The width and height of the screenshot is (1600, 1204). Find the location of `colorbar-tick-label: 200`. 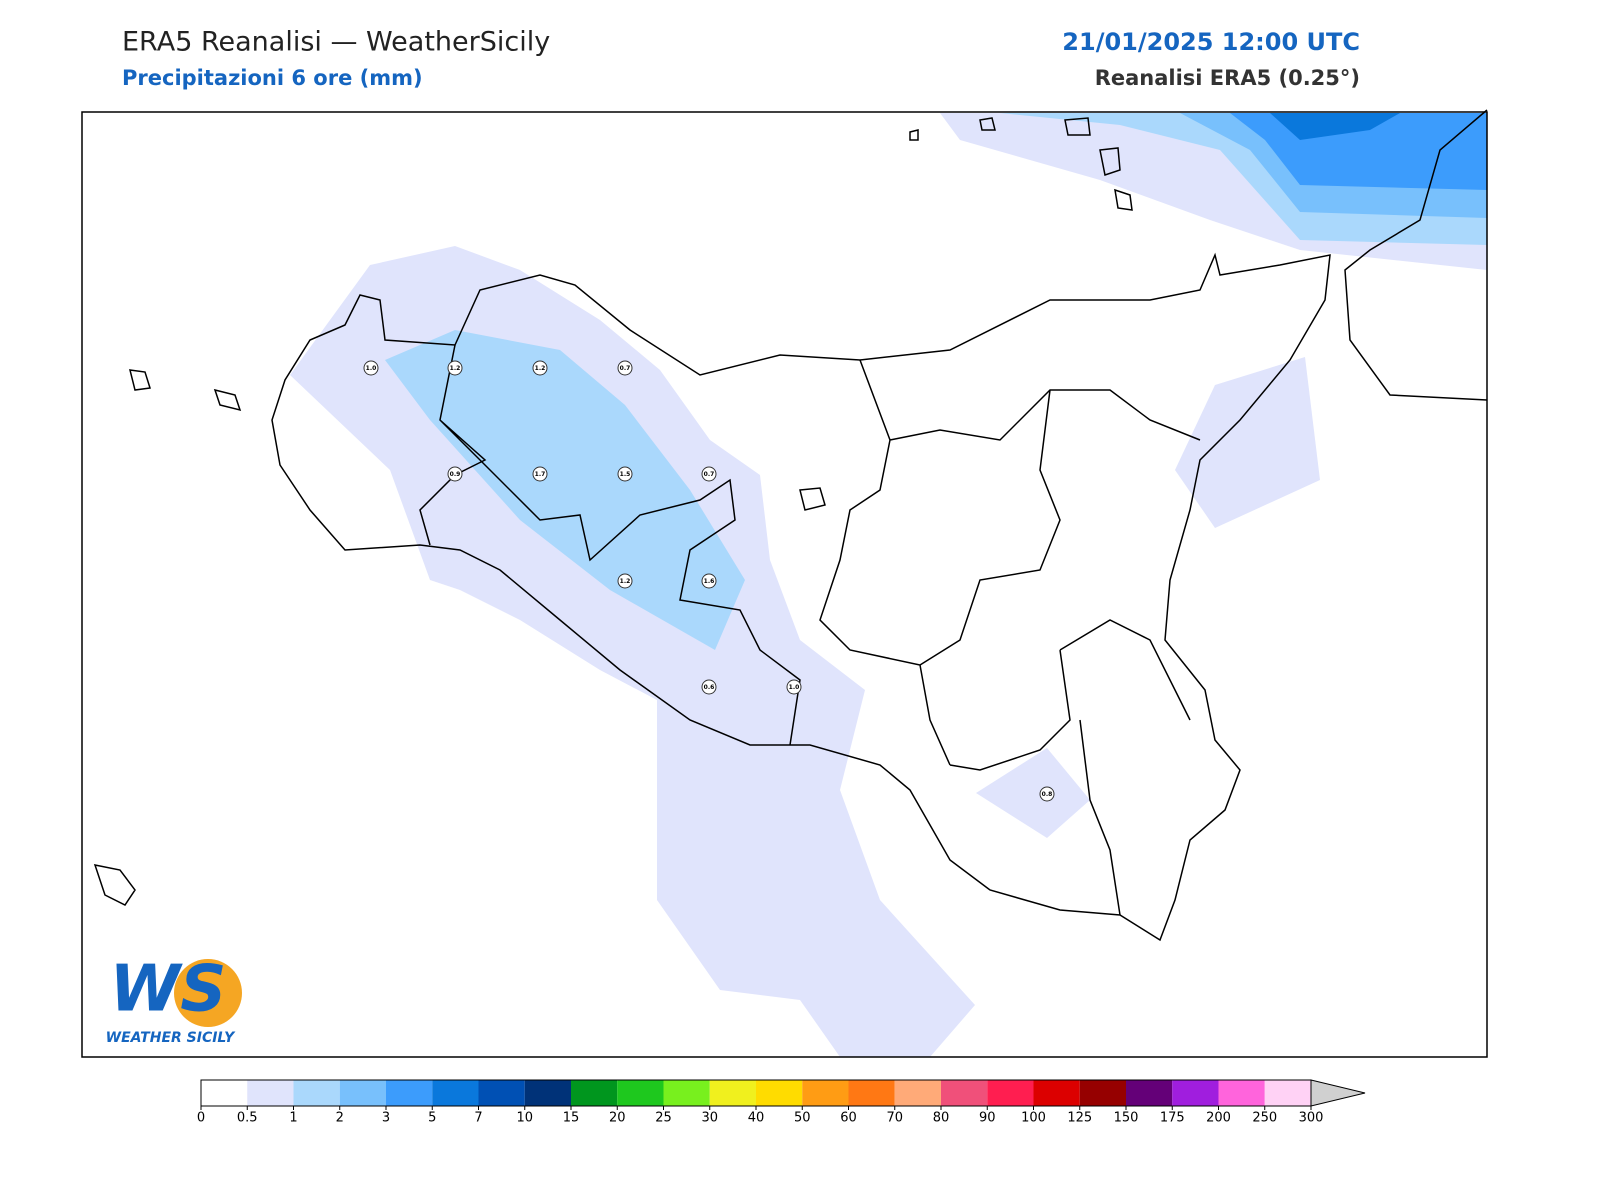

colorbar-tick-label: 200 is located at coordinates (1218, 1118).